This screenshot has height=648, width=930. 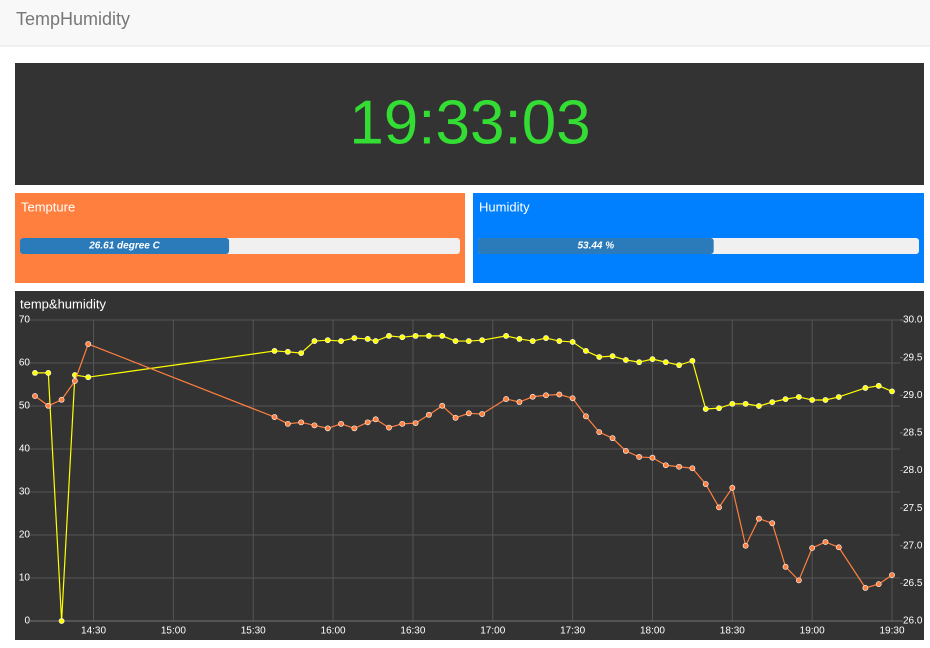 I want to click on x-tick-label: 18:30, so click(x=732, y=631).